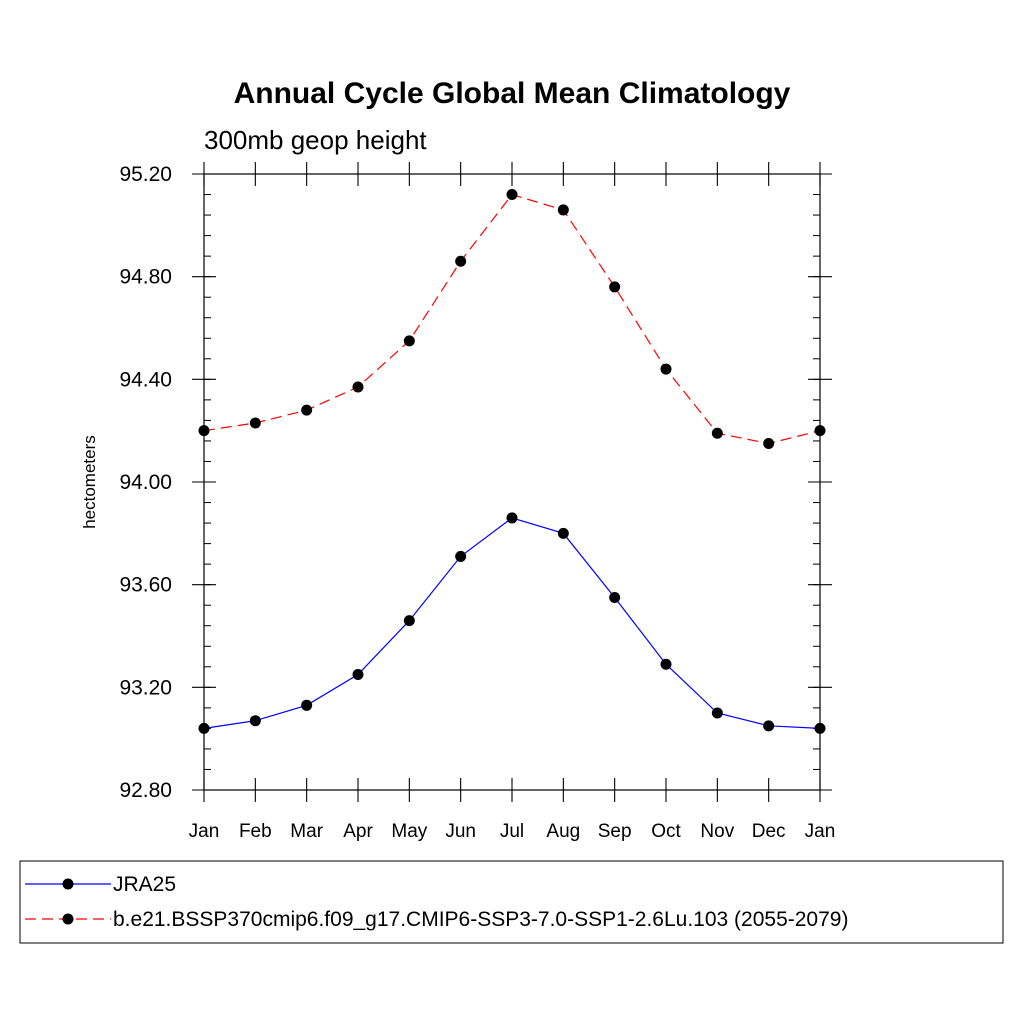 The width and height of the screenshot is (1024, 1024). What do you see at coordinates (409, 831) in the screenshot?
I see `x-tick-label: May` at bounding box center [409, 831].